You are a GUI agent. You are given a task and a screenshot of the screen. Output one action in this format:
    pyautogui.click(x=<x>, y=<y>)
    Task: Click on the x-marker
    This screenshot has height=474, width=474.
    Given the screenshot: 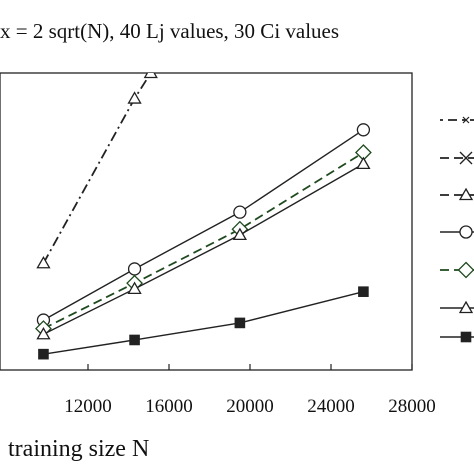 What is the action you would take?
    pyautogui.click(x=466, y=120)
    